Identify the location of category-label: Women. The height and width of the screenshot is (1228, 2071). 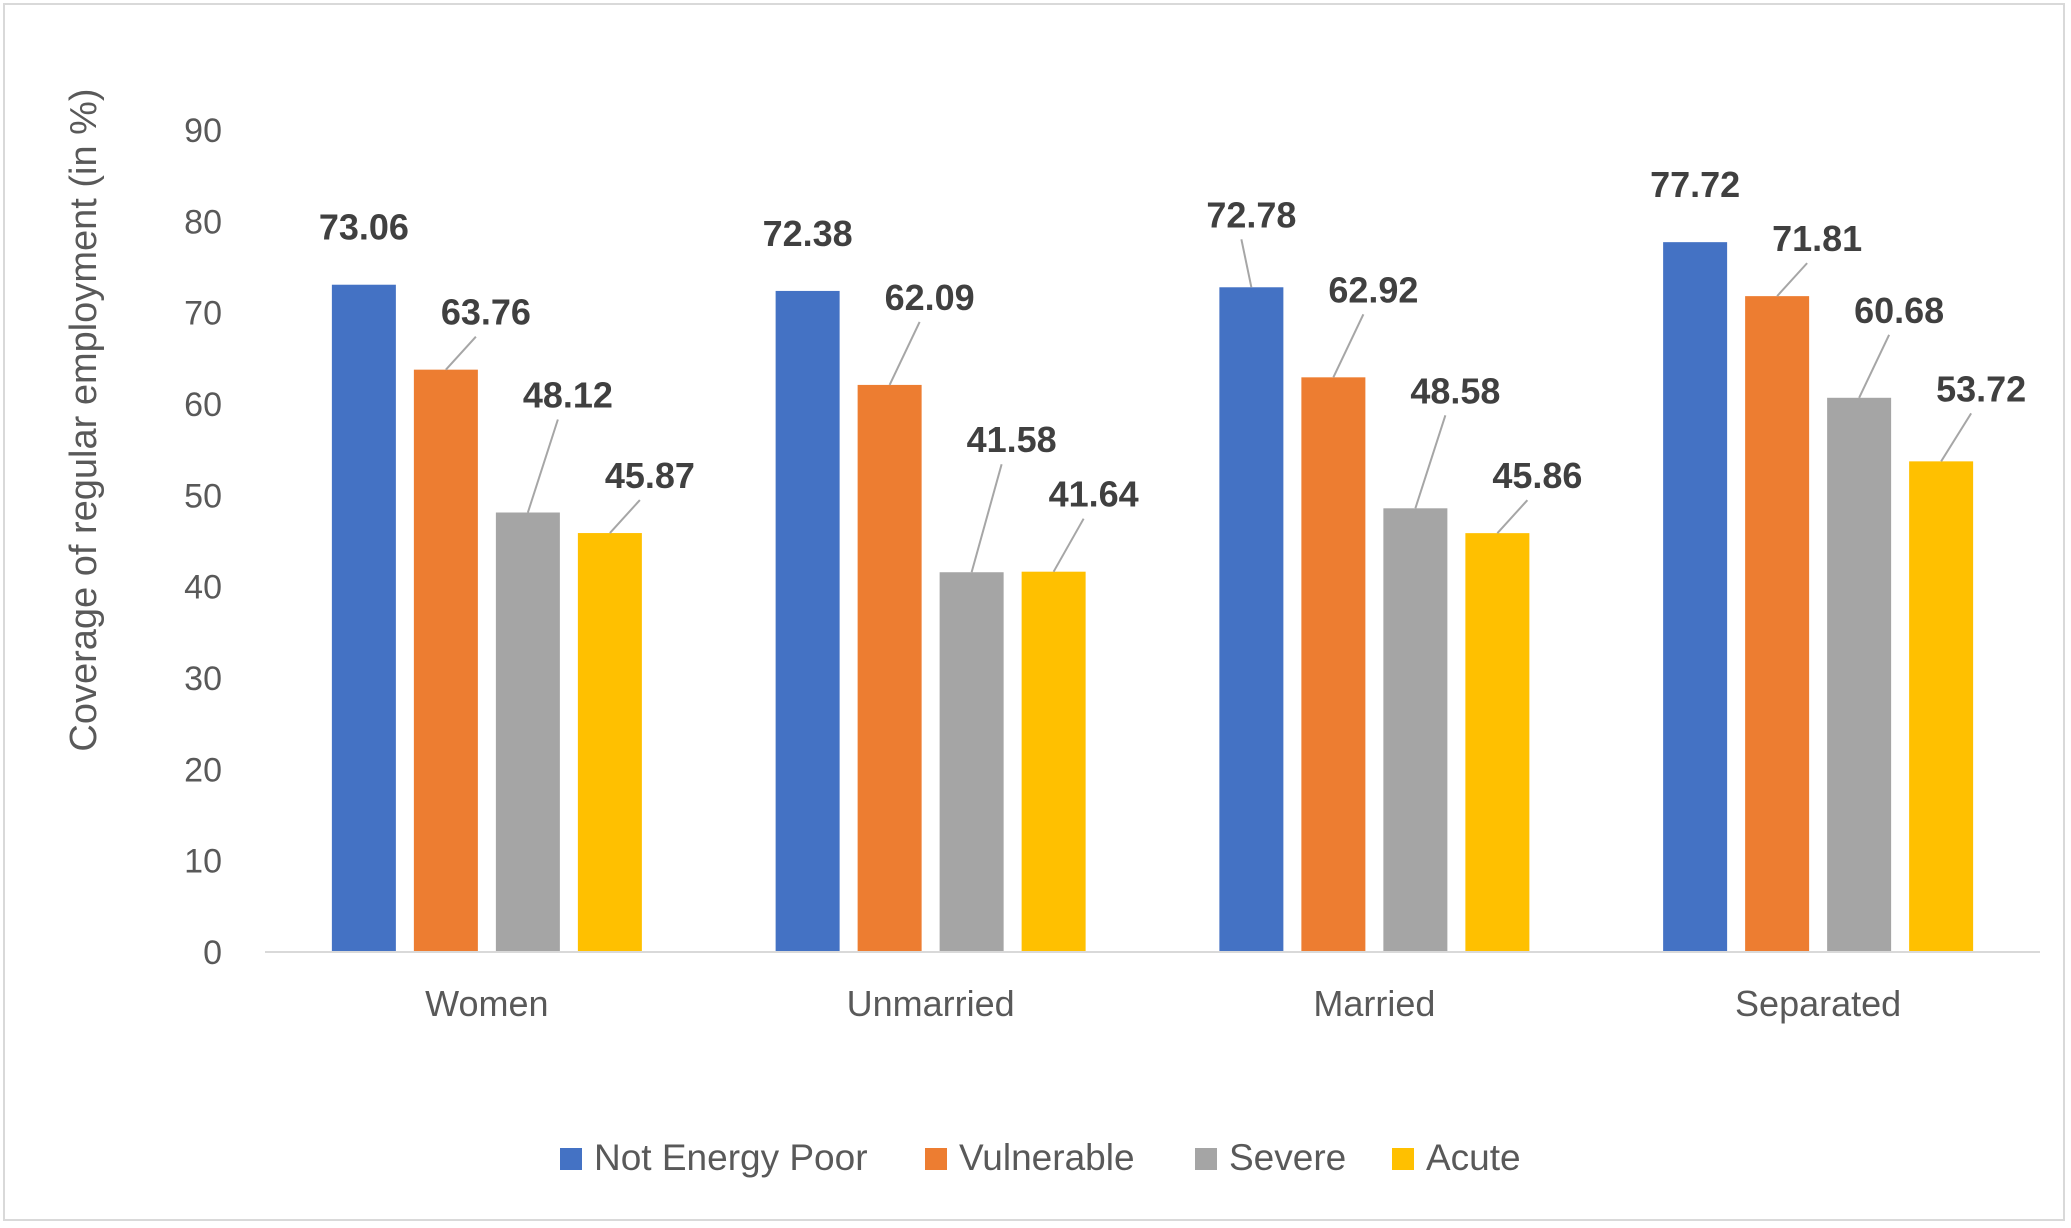
(486, 1003).